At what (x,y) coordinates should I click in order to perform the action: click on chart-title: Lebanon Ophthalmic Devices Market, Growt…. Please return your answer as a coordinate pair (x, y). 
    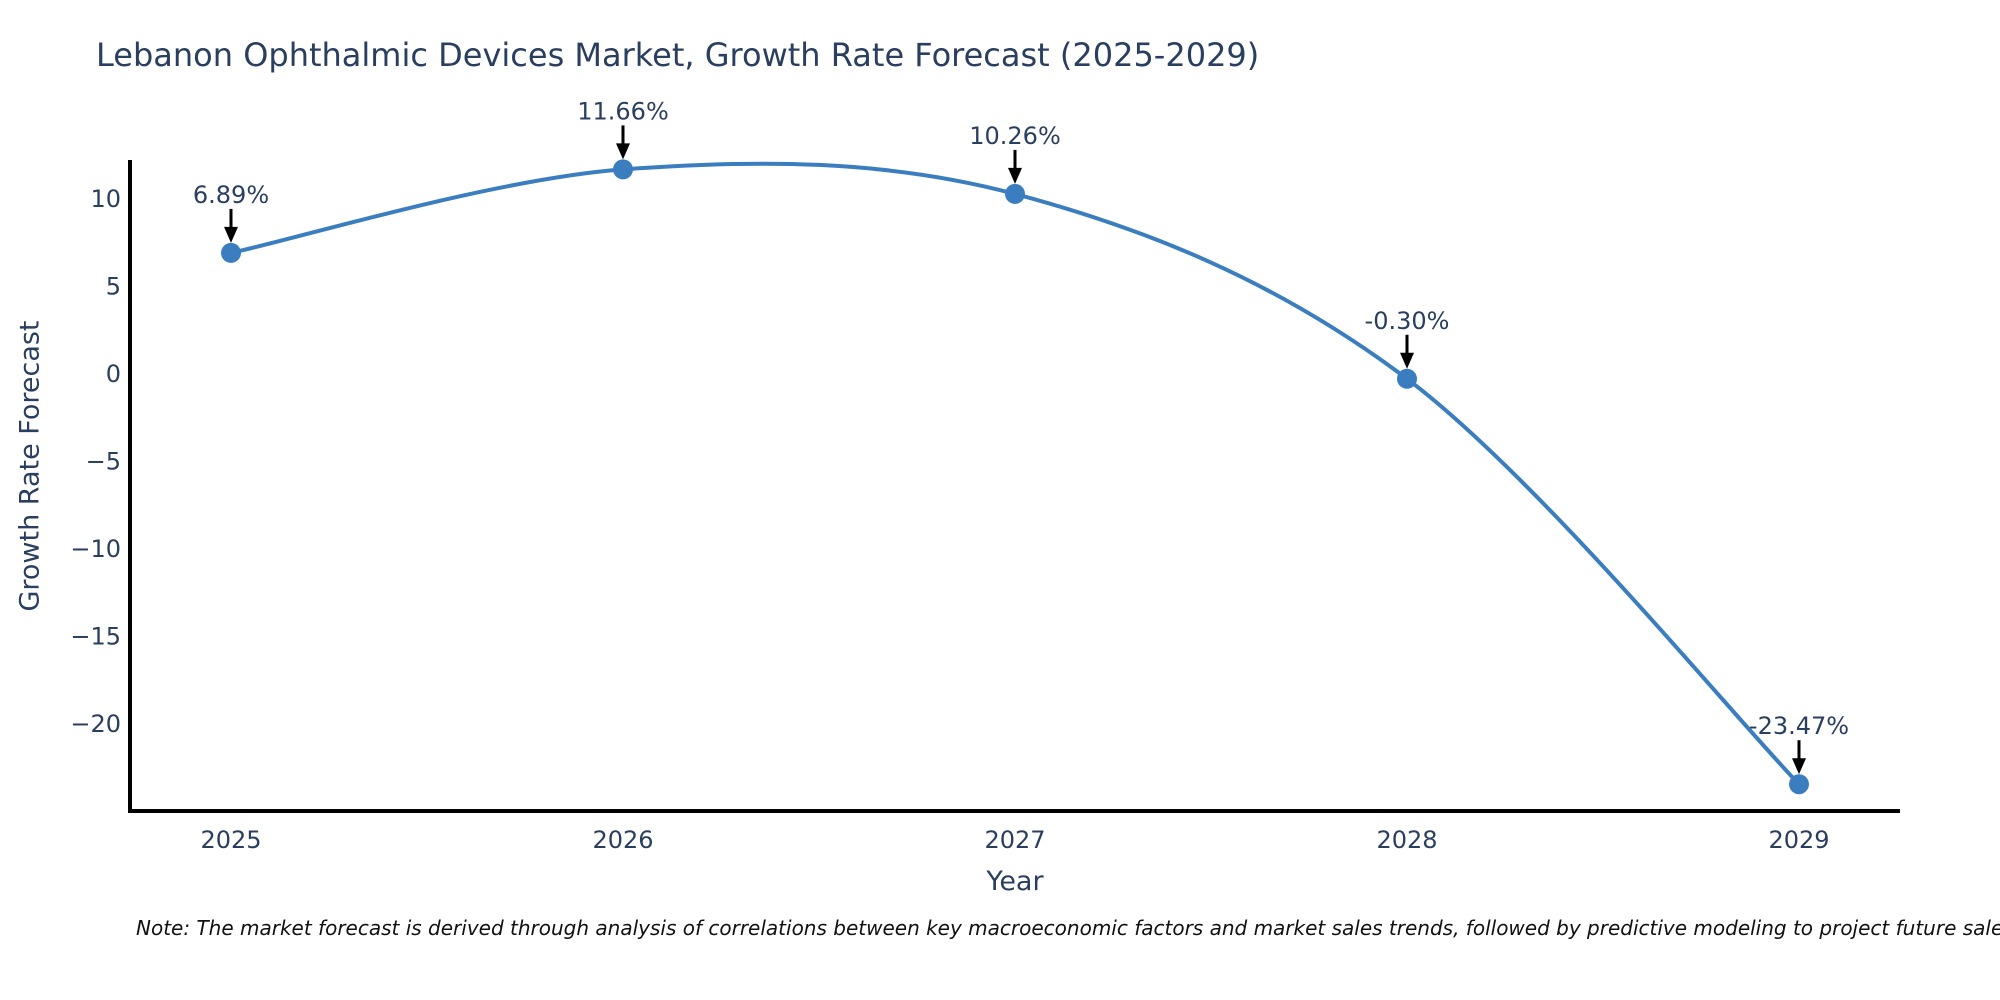
    Looking at the image, I should click on (678, 55).